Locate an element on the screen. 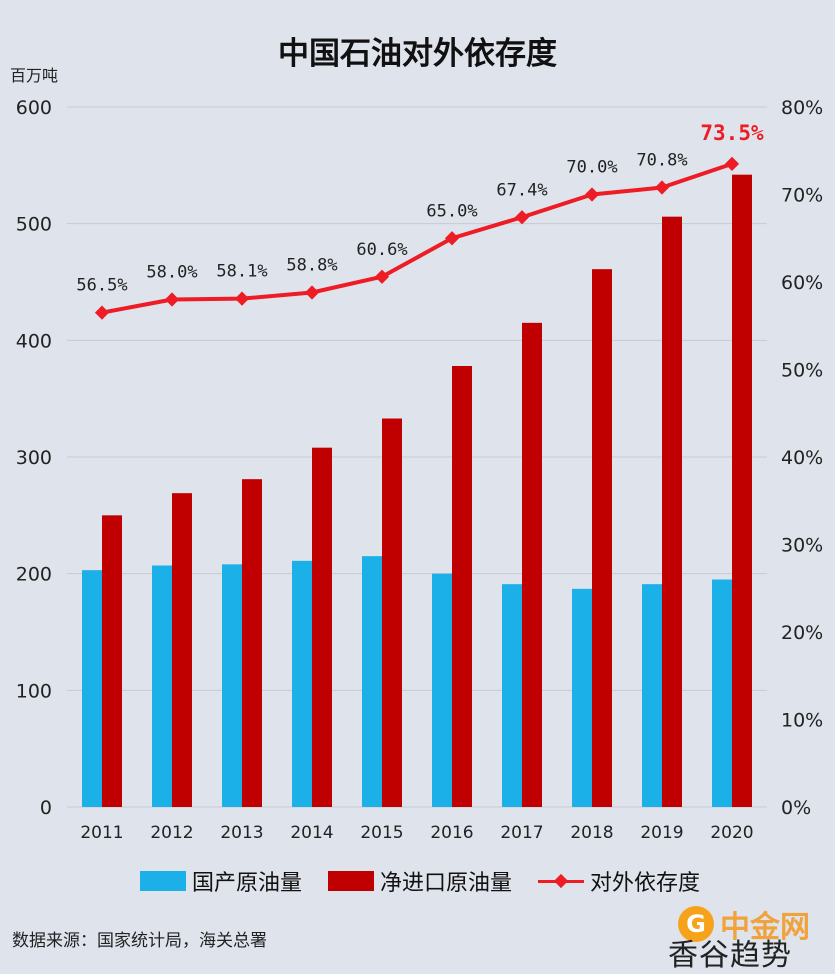 This screenshot has width=835, height=974. right-tick-label: 40% is located at coordinates (802, 458).